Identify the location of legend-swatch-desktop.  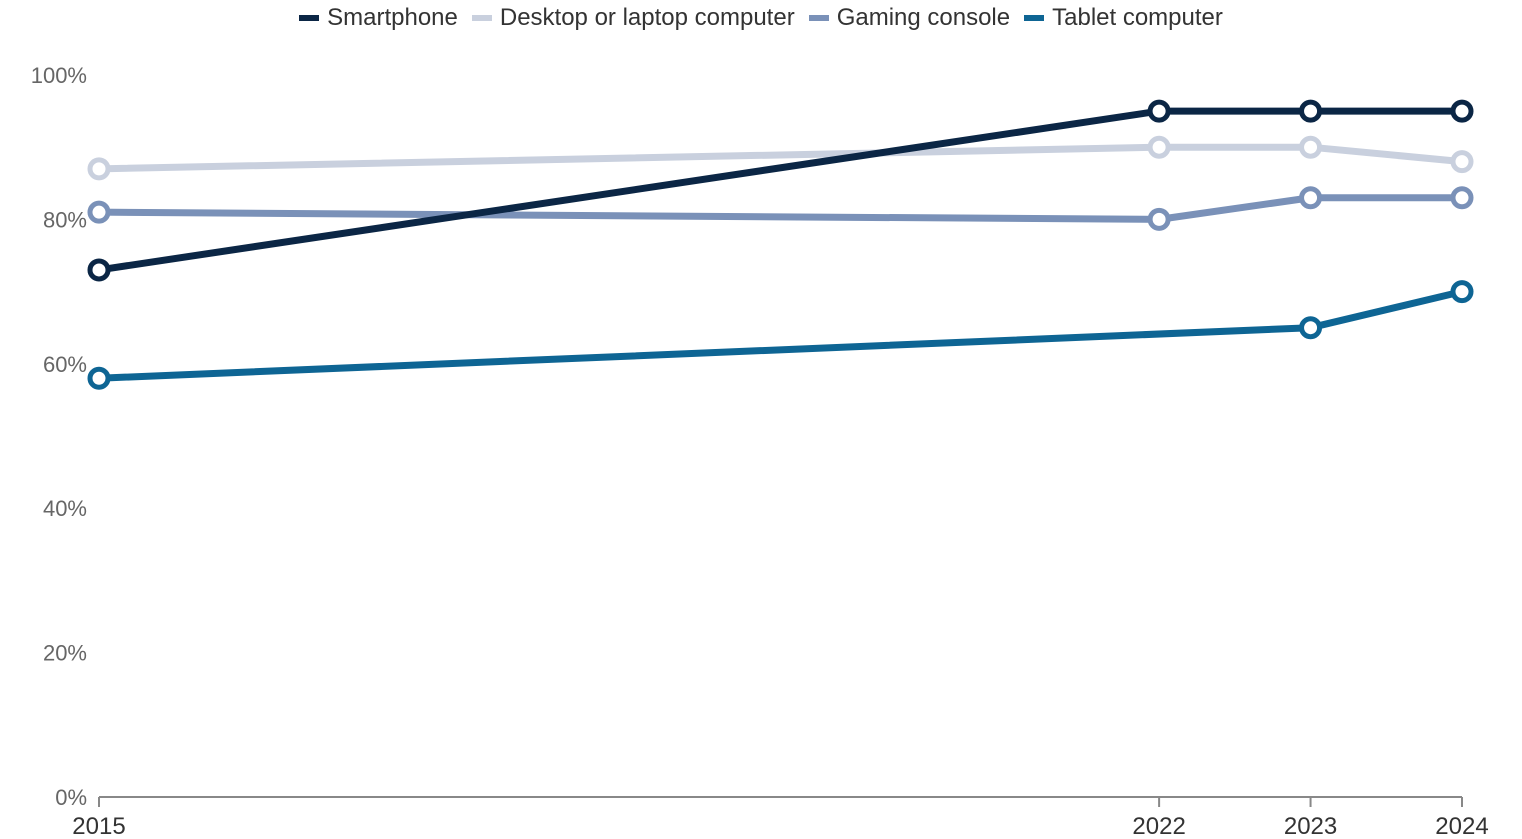
(481, 18).